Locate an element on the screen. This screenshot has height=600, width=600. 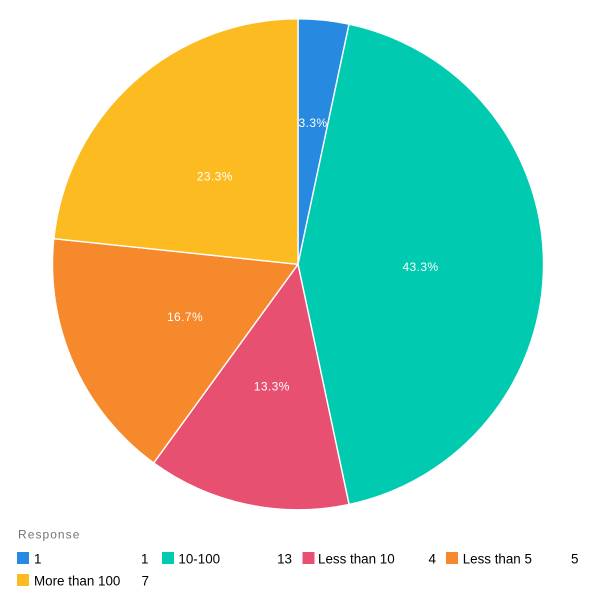
svg-text: 13 is located at coordinates (284, 559).